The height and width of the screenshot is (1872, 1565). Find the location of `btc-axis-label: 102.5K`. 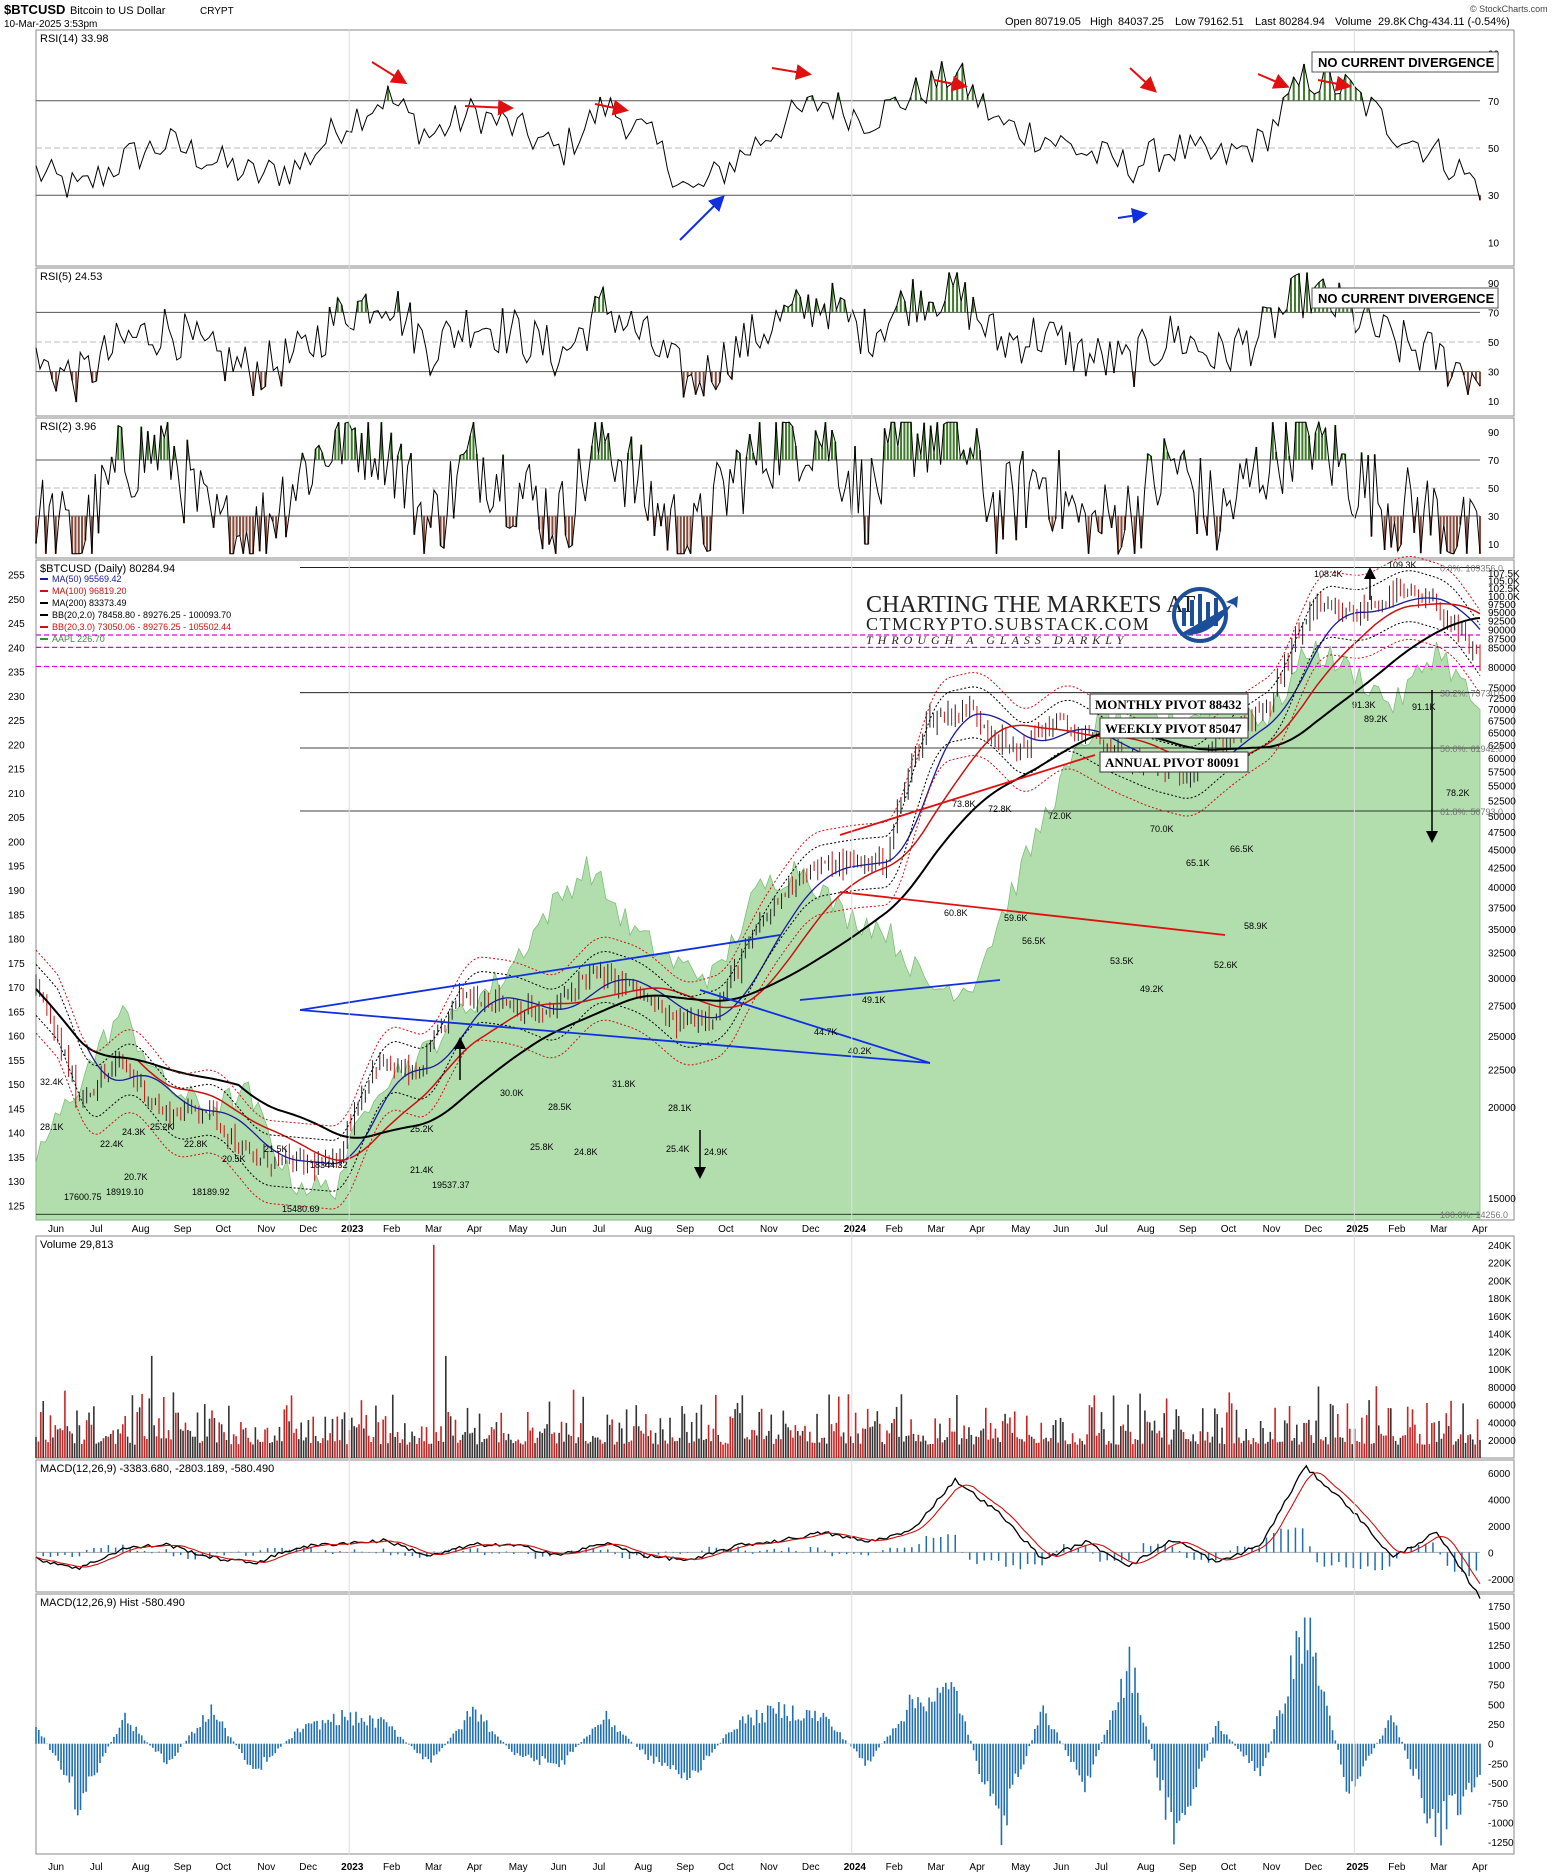

btc-axis-label: 102.5K is located at coordinates (1504, 589).